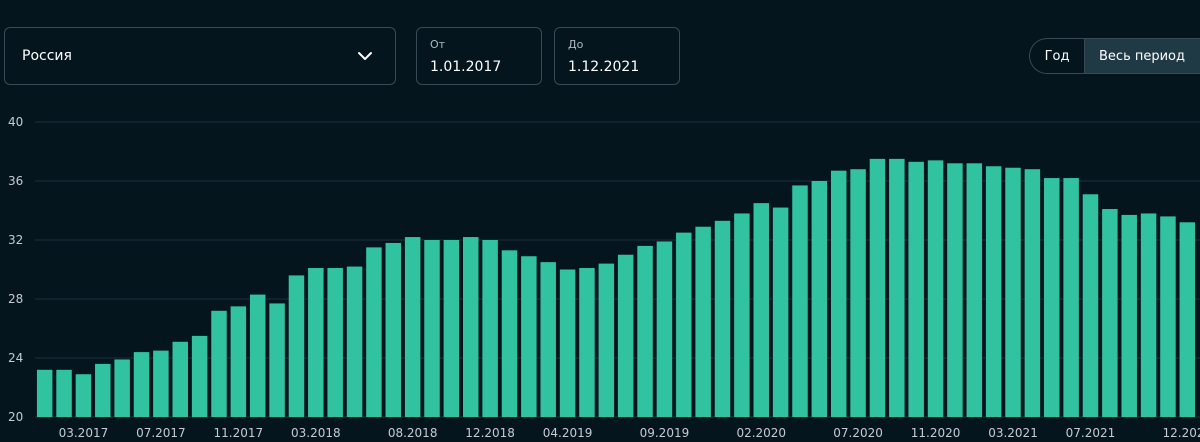 Image resolution: width=1200 pixels, height=442 pixels. I want to click on x-tick-label: 02.2020, so click(761, 433).